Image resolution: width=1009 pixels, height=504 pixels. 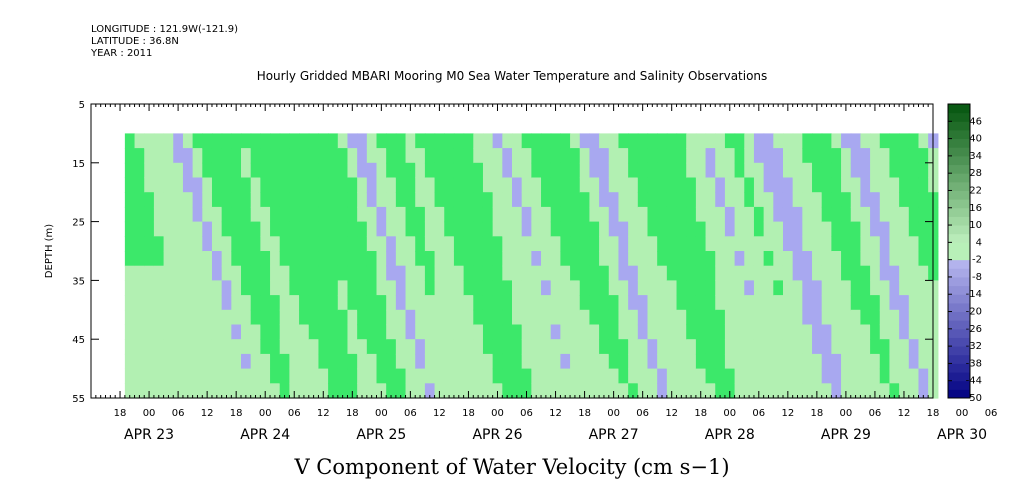 What do you see at coordinates (975, 208) in the screenshot?
I see `colorbar-label: 16` at bounding box center [975, 208].